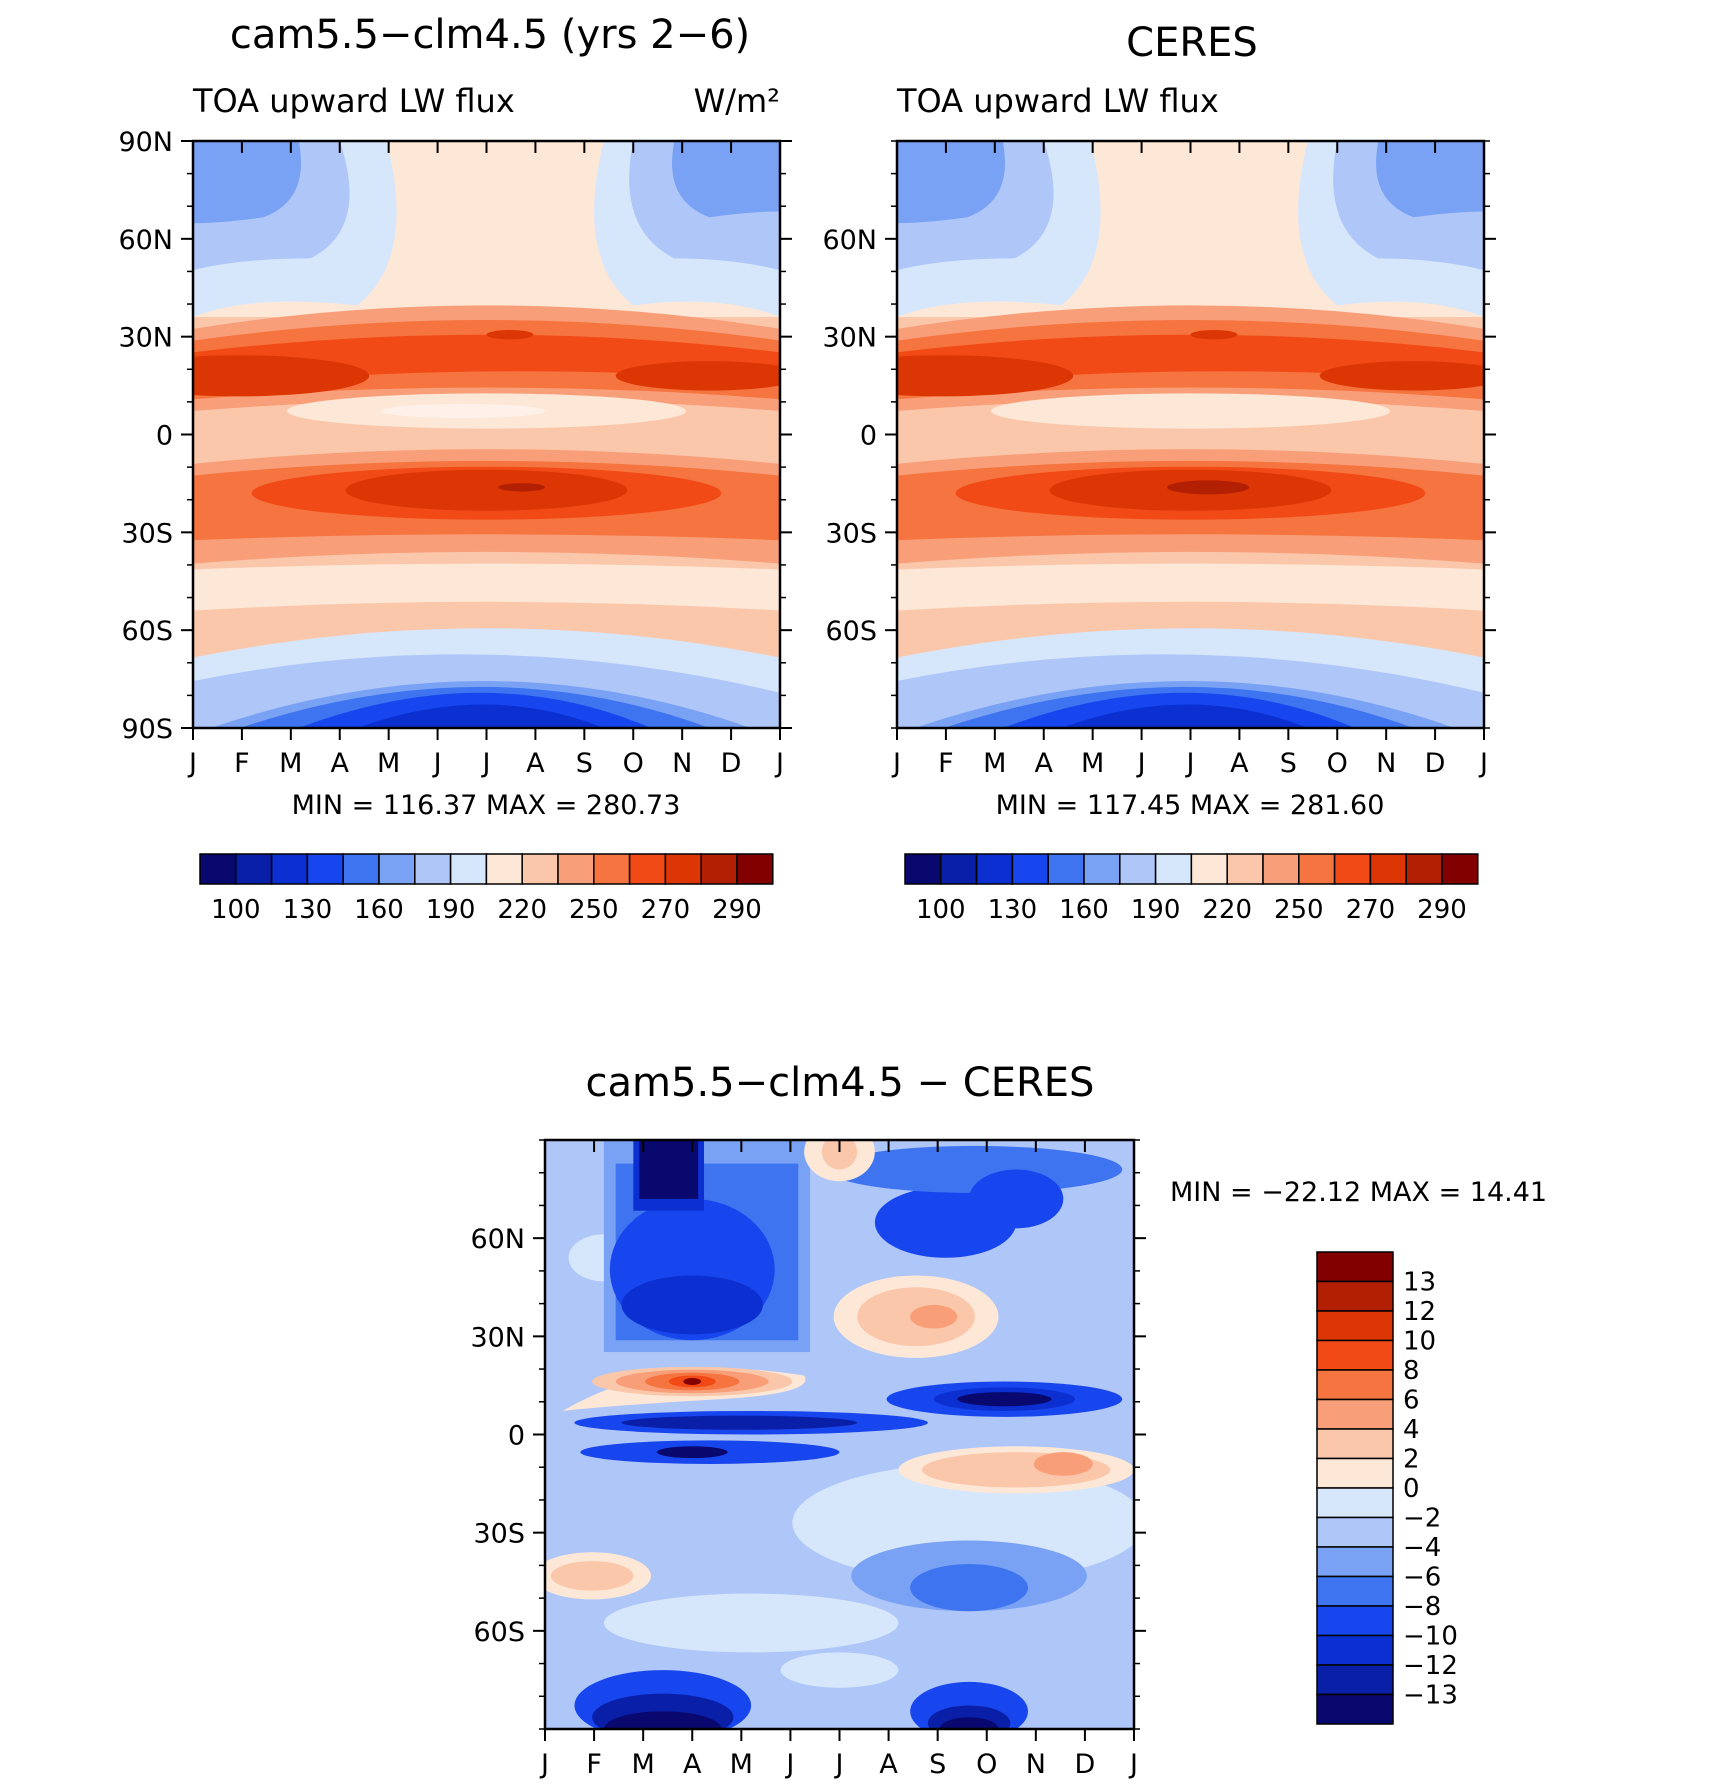 The image size is (1710, 1791). What do you see at coordinates (1422, 1607) in the screenshot?
I see `colorbar-label: −8` at bounding box center [1422, 1607].